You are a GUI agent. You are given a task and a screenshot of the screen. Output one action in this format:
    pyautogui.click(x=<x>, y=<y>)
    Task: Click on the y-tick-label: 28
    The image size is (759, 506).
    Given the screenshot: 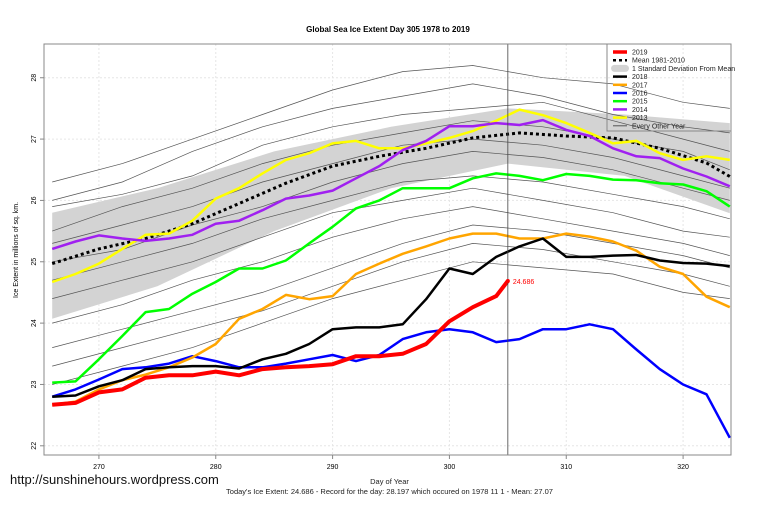 What is the action you would take?
    pyautogui.click(x=34, y=78)
    